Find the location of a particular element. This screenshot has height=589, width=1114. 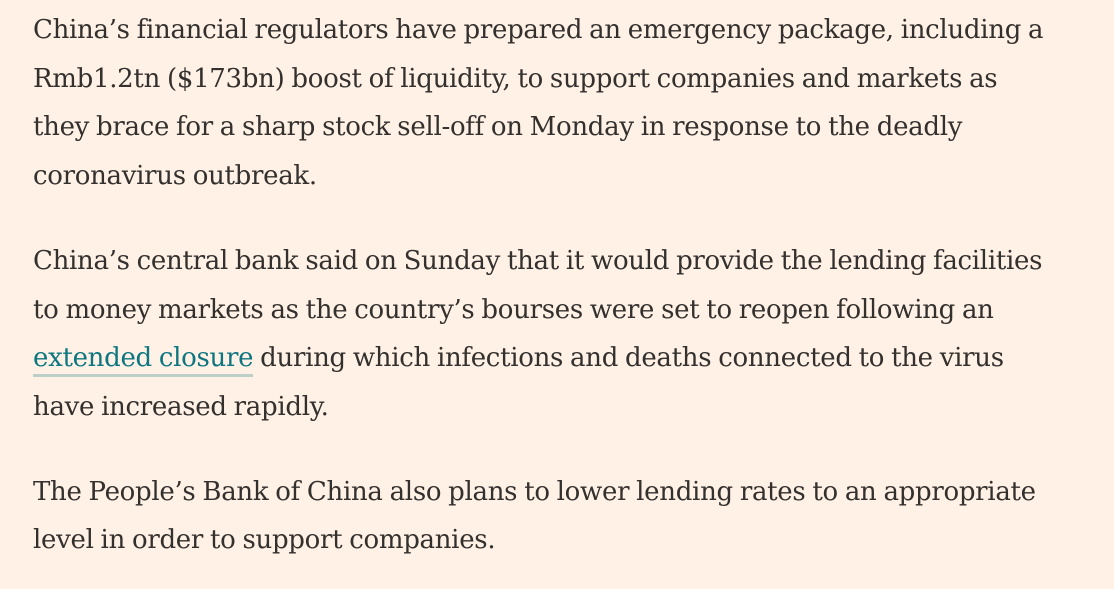

extended-closure-link: extended closure is located at coordinates (143, 360).